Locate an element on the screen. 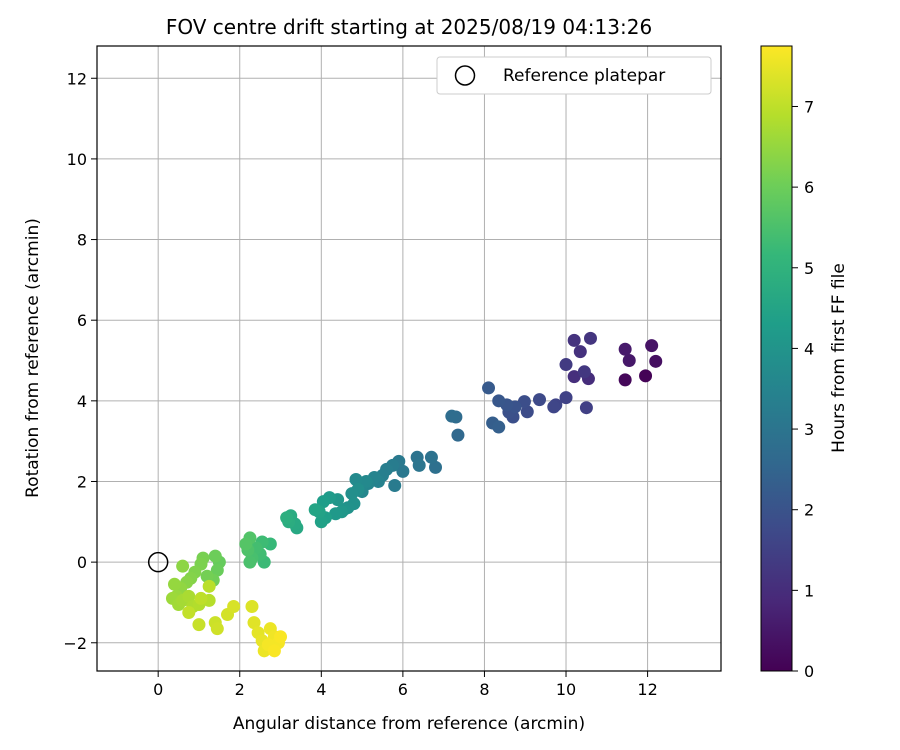 The image size is (900, 750). legend-marker-icon is located at coordinates (465, 75).